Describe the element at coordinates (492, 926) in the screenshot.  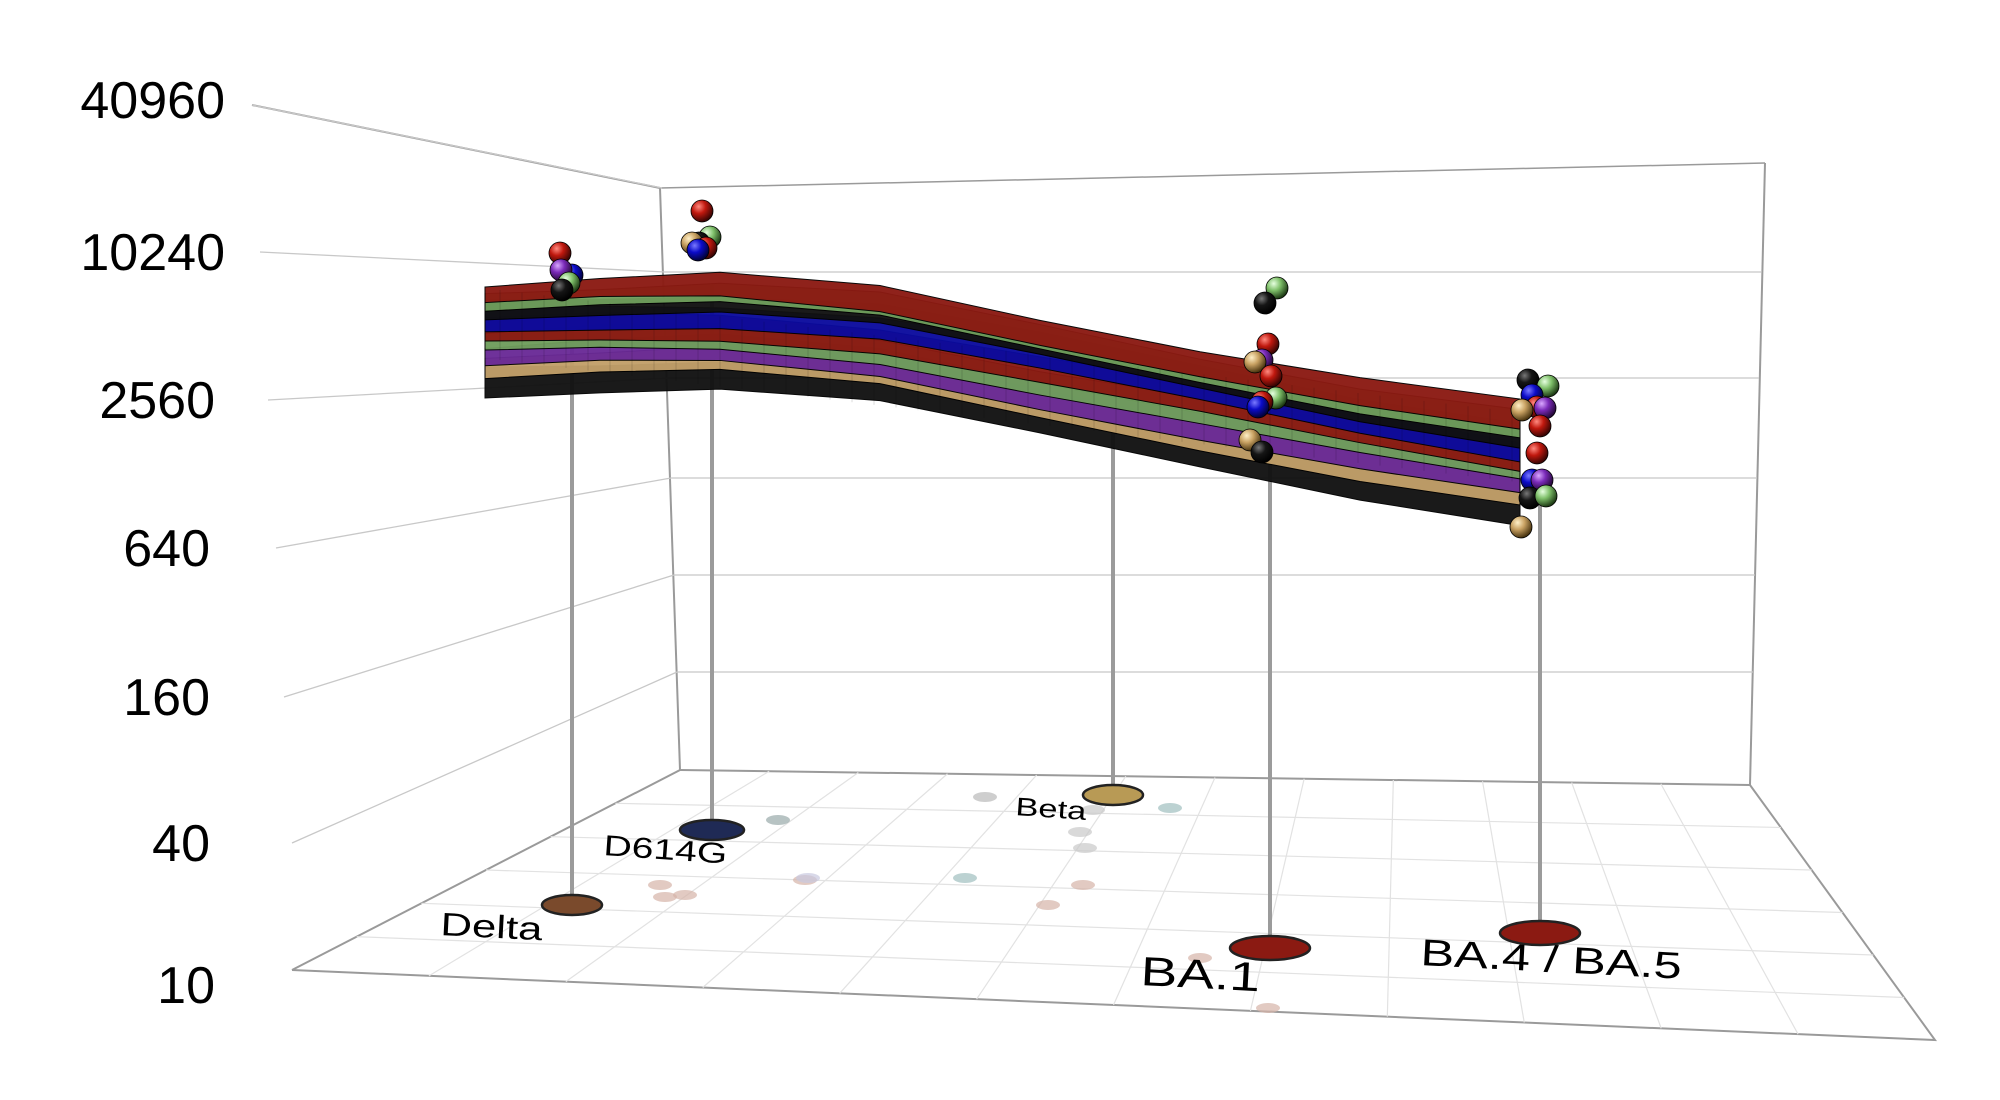
I see `variant-label: Delta` at that location.